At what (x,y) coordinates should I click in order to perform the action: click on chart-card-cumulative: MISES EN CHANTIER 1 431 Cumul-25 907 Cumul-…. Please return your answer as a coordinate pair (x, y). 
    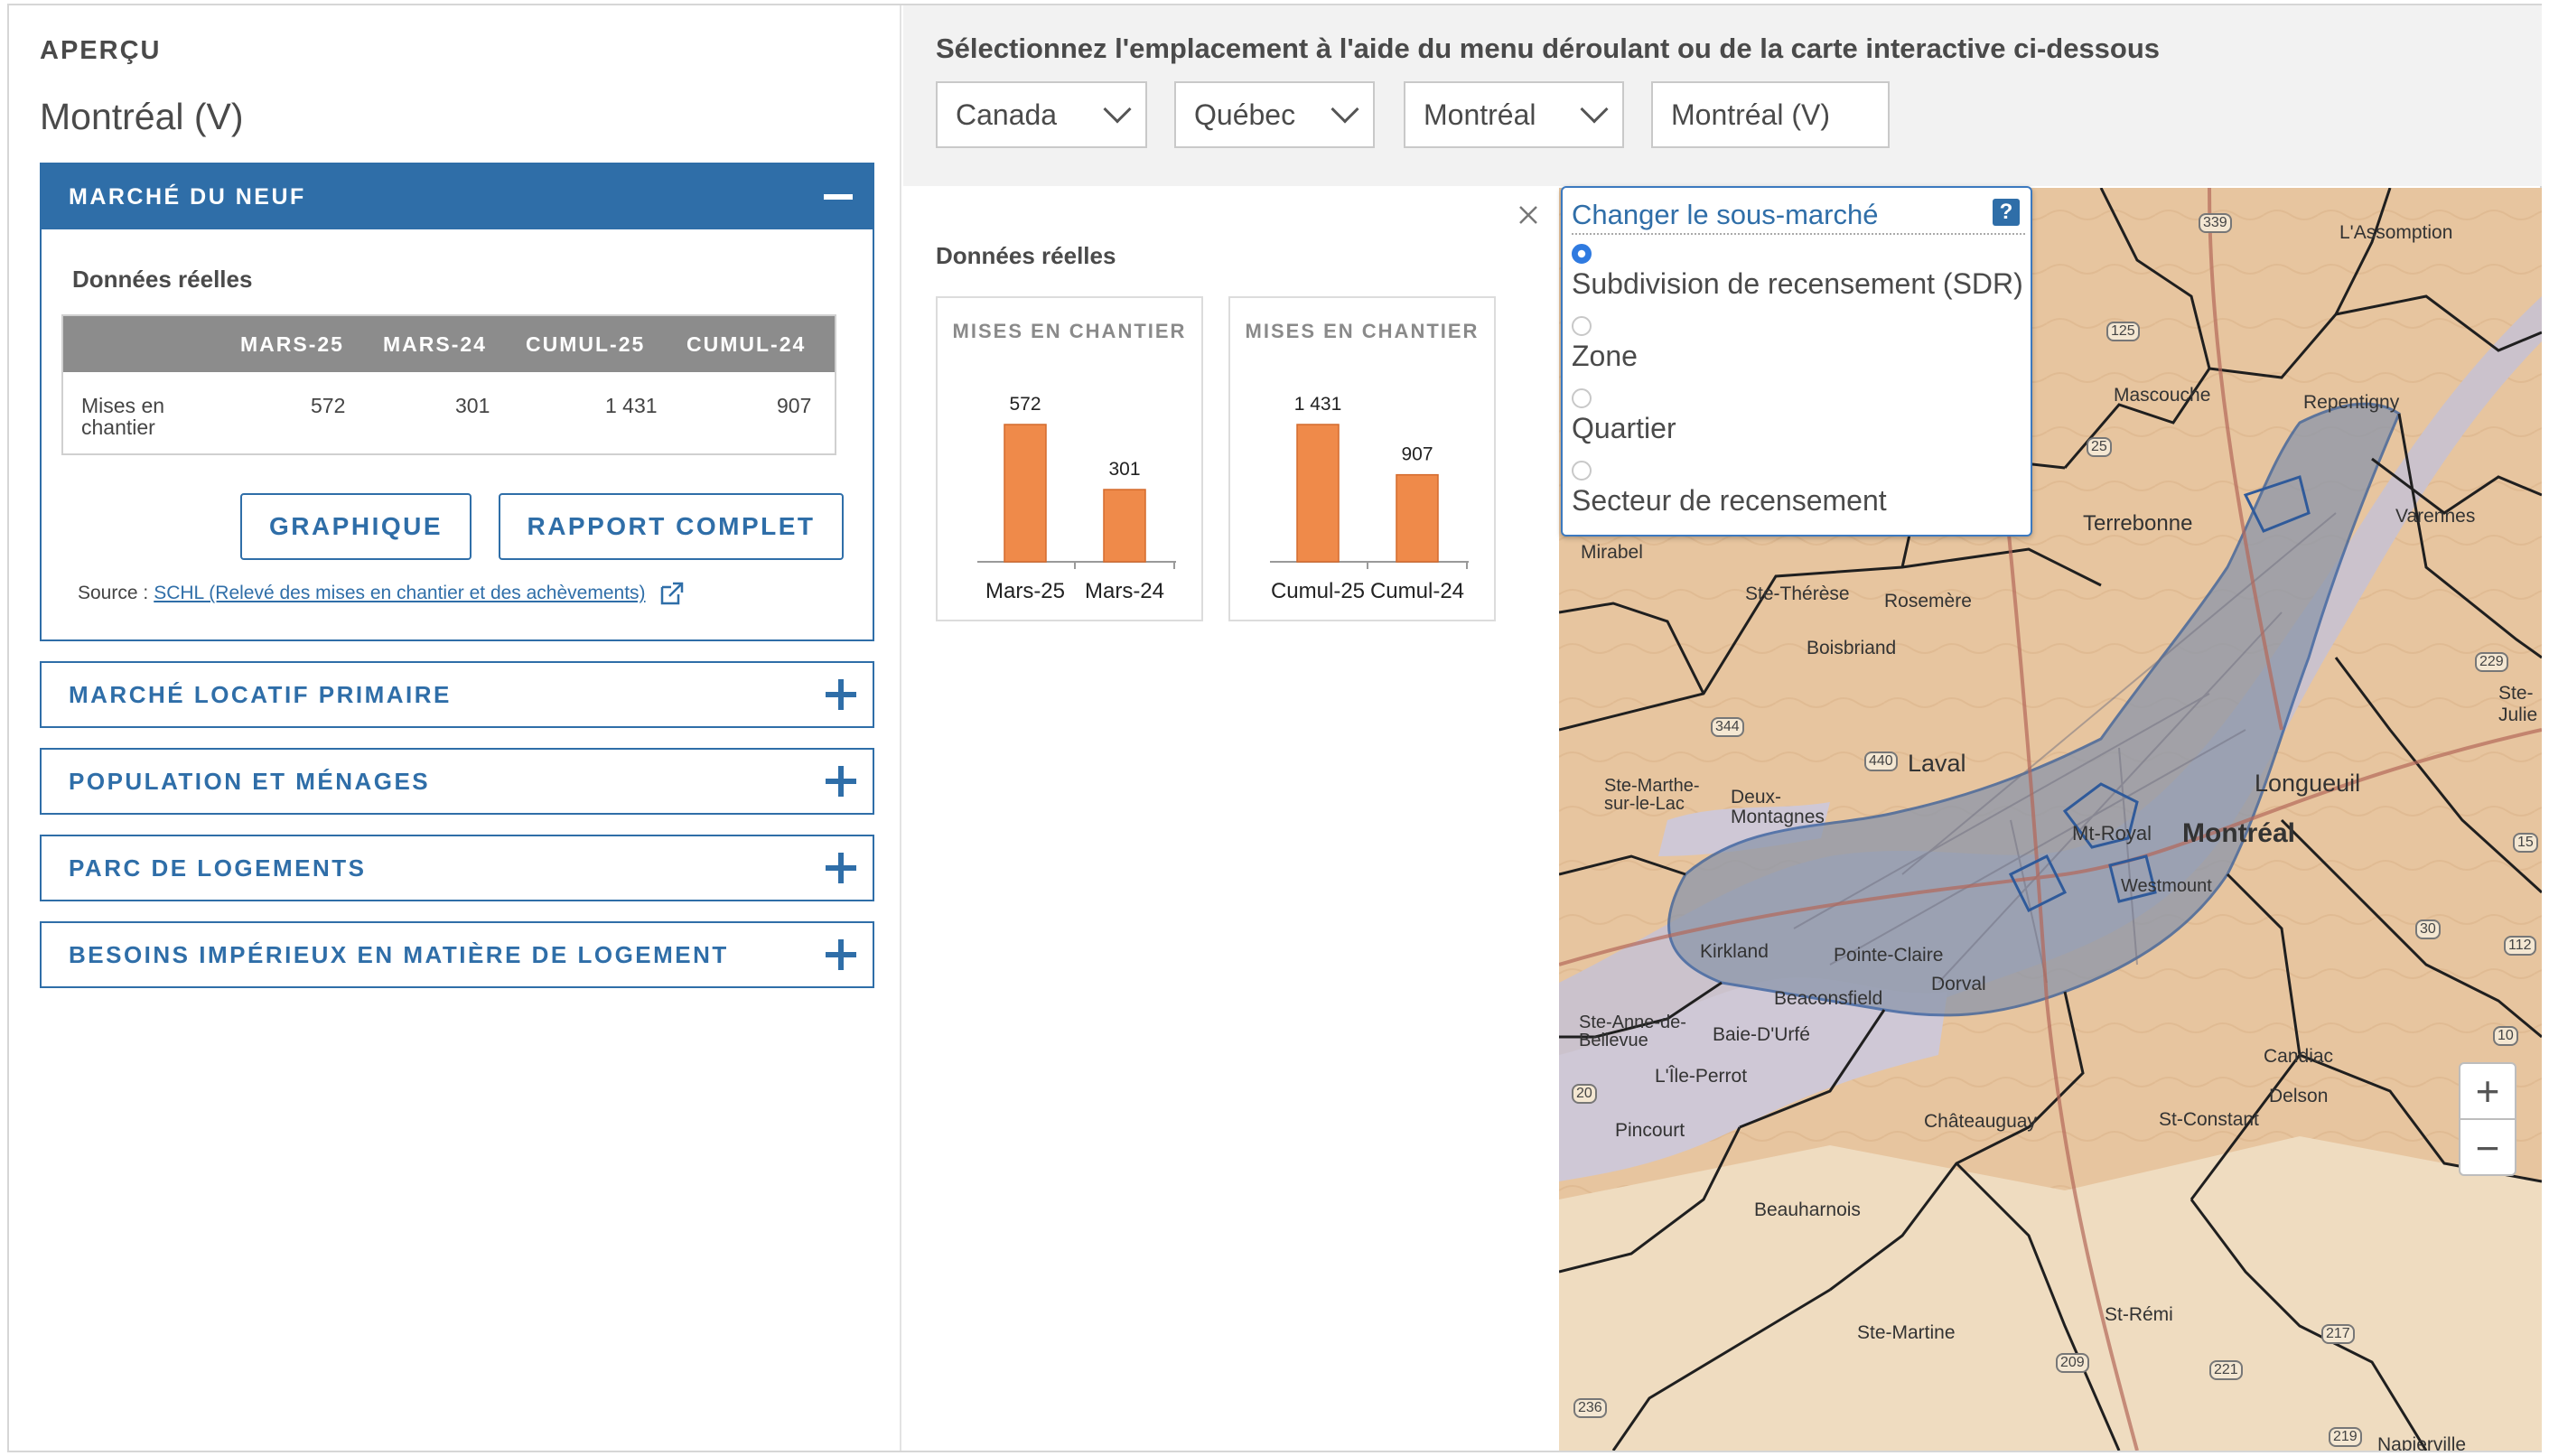
    Looking at the image, I should click on (1362, 459).